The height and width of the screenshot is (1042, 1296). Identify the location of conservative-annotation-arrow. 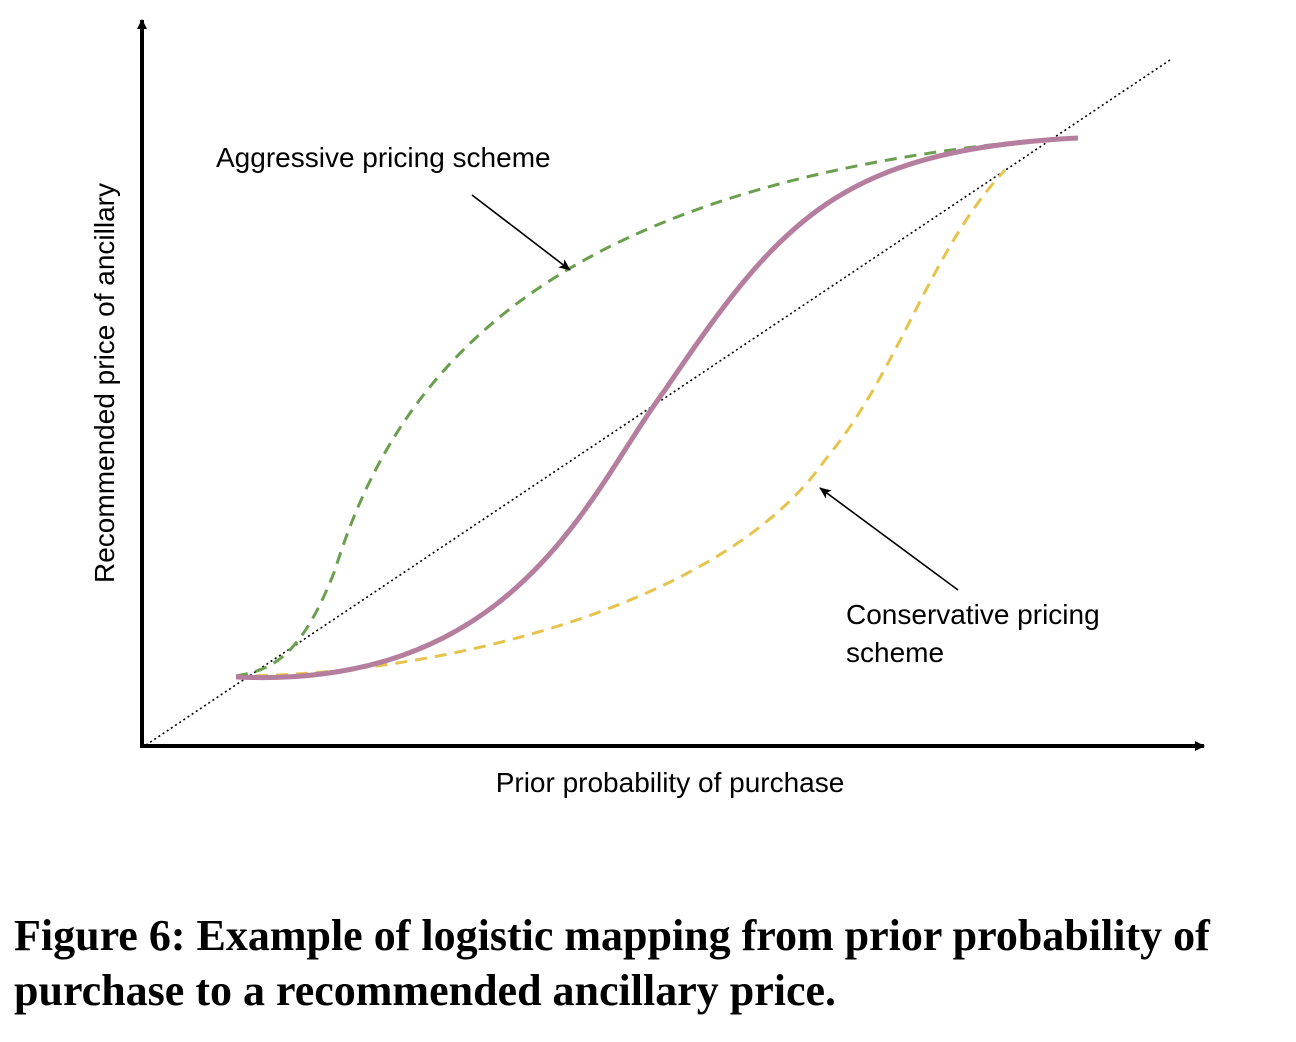
(889, 539).